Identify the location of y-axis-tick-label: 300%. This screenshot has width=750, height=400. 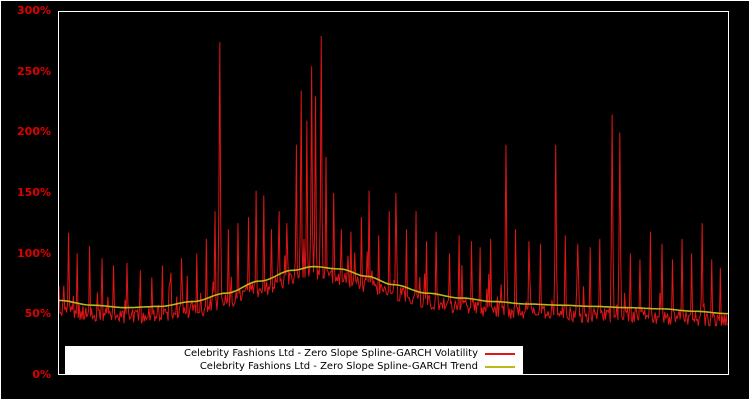
(34, 10).